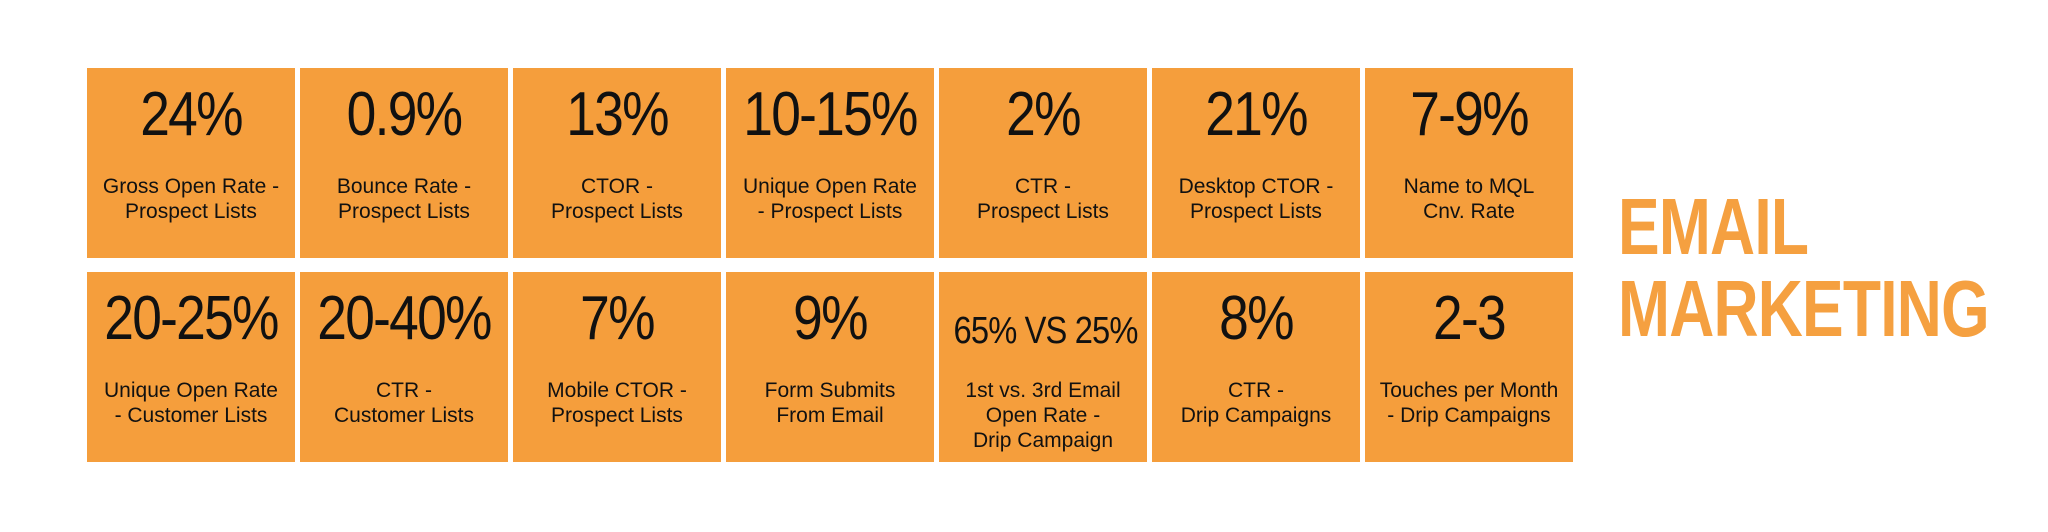 Image resolution: width=2048 pixels, height=532 pixels. Describe the element at coordinates (830, 367) in the screenshot. I see `metric-tile-form-submits: 9% Form Submits From Email` at that location.